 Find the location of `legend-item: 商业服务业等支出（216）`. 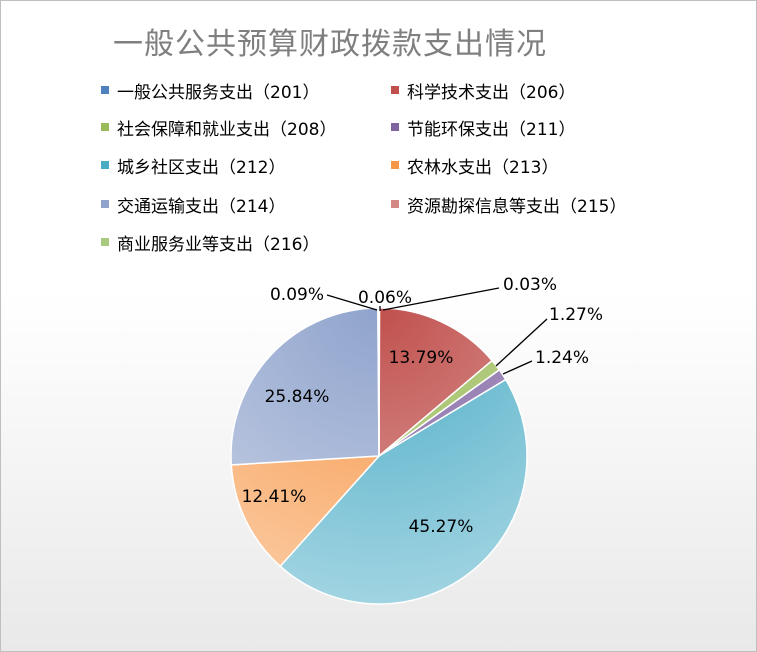

legend-item: 商业服务业等支出（216） is located at coordinates (210, 242).